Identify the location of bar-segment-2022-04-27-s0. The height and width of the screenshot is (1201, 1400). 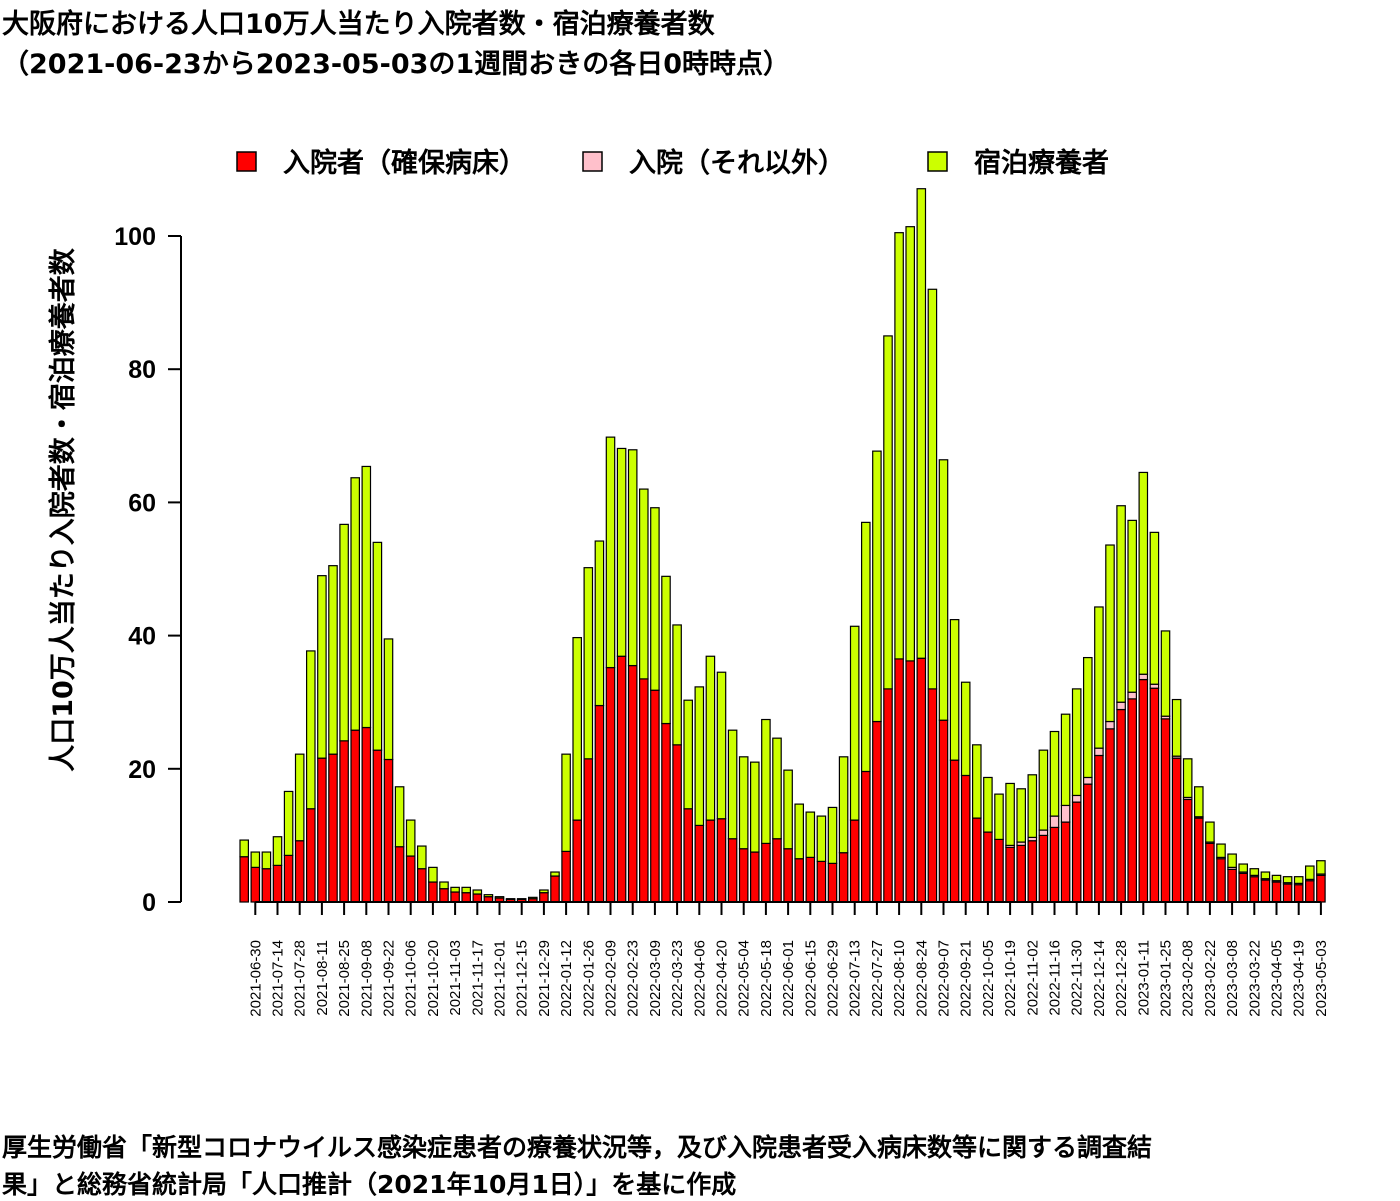
(732, 870).